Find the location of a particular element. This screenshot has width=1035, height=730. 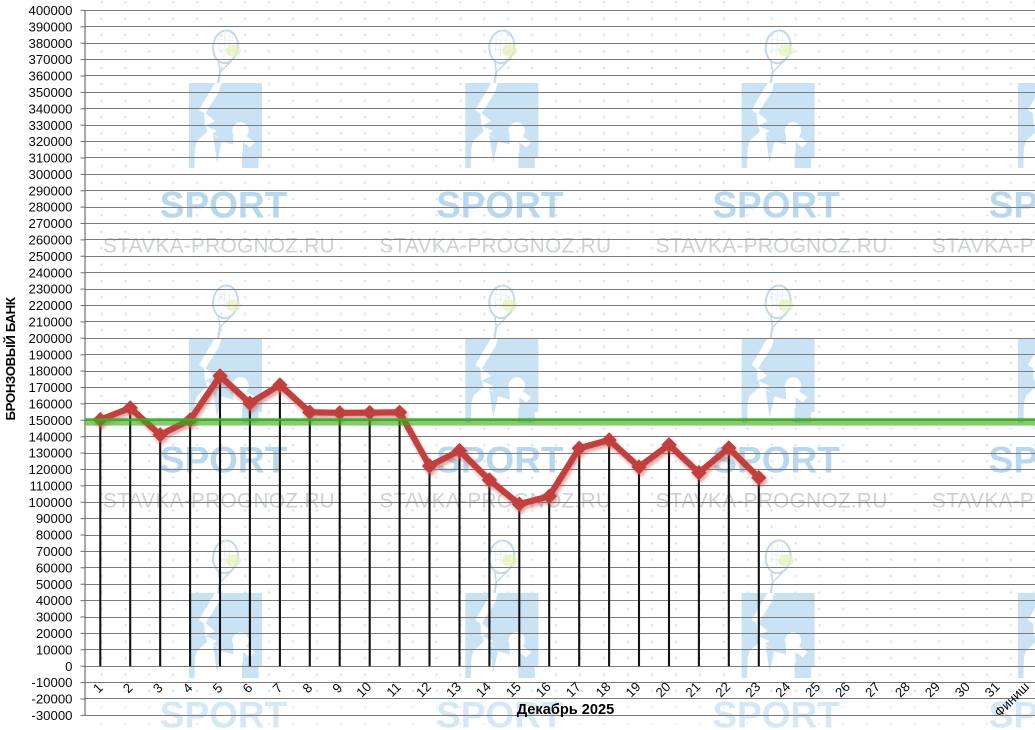

svg-text: 320000 is located at coordinates (50, 141).